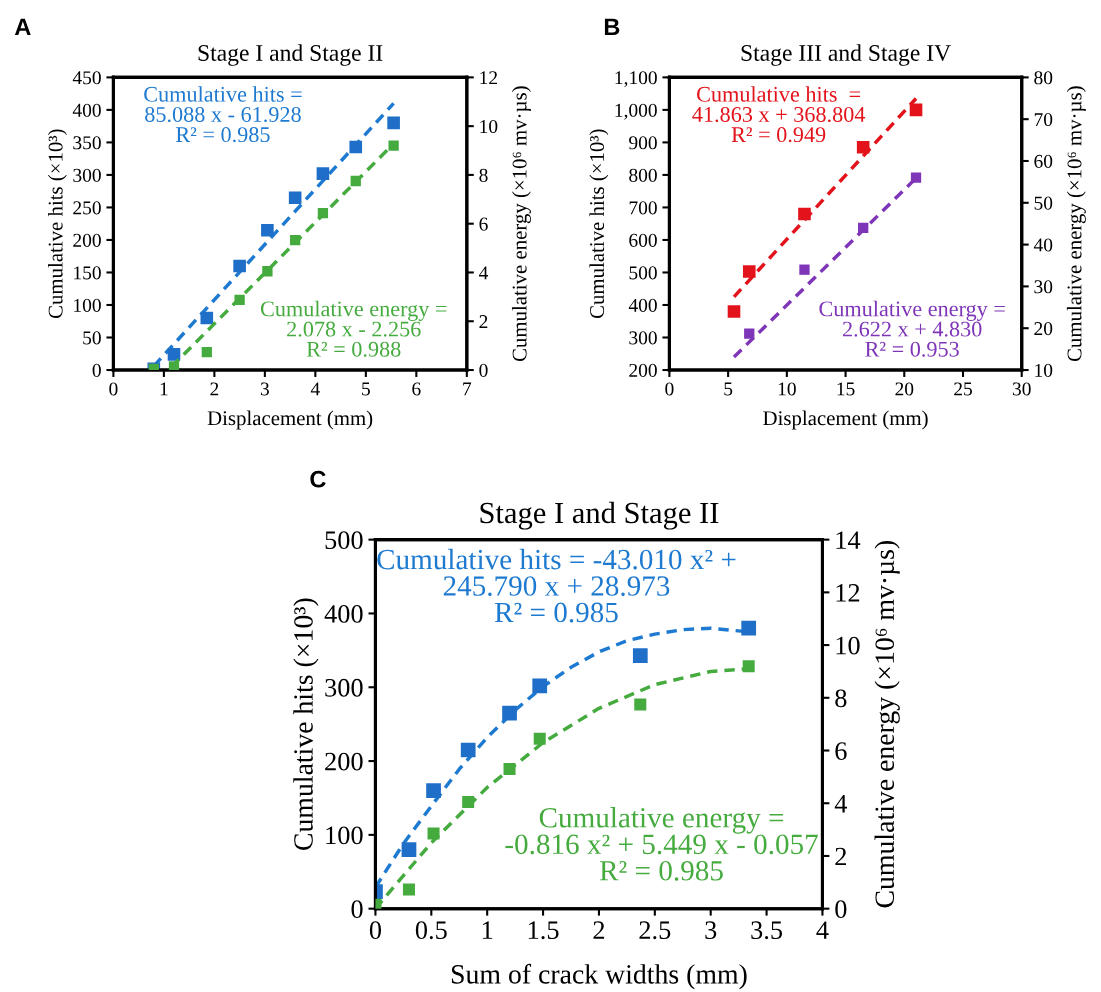 Image resolution: width=1101 pixels, height=992 pixels. I want to click on x-axis-title: Sum of crack widths (mm), so click(599, 976).